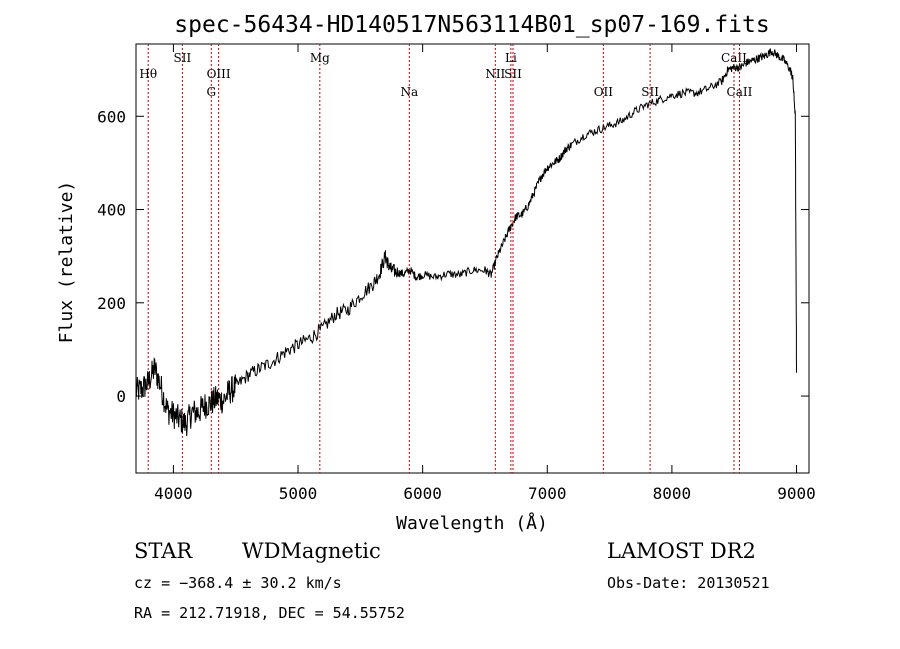 This screenshot has height=649, width=900. I want to click on y-tick-label: 200, so click(111, 303).